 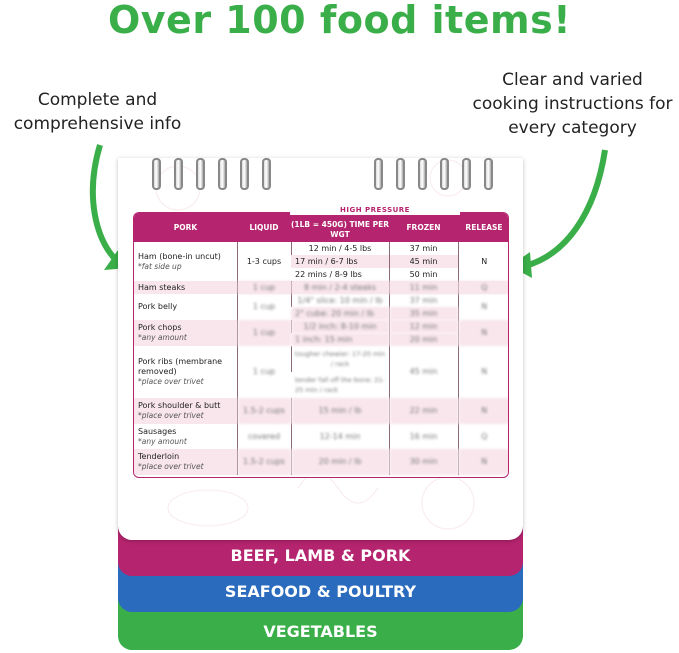 What do you see at coordinates (423, 462) in the screenshot?
I see `frozen: 30 min` at bounding box center [423, 462].